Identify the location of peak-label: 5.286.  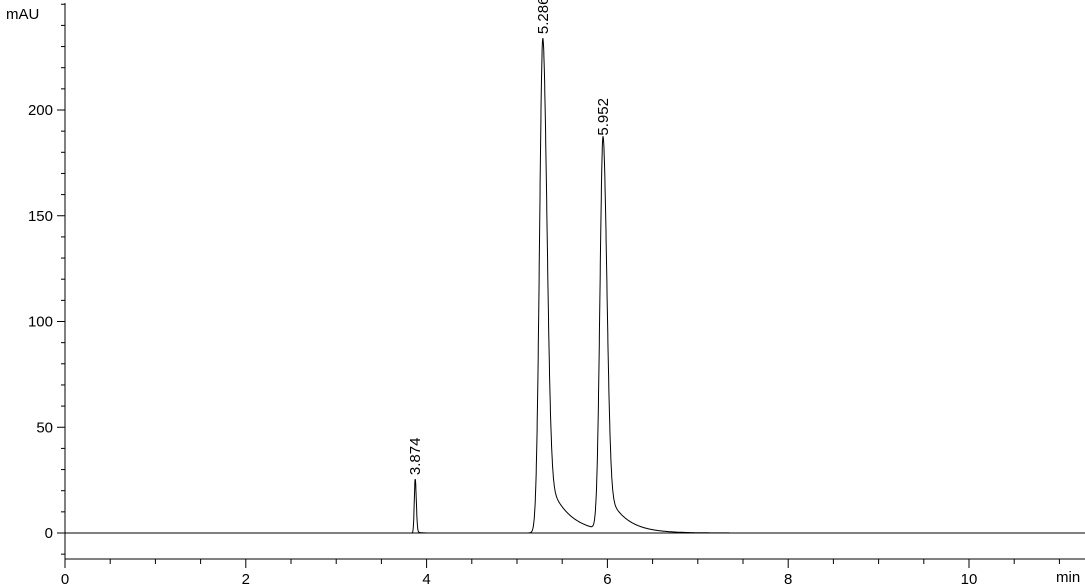
(543, 17).